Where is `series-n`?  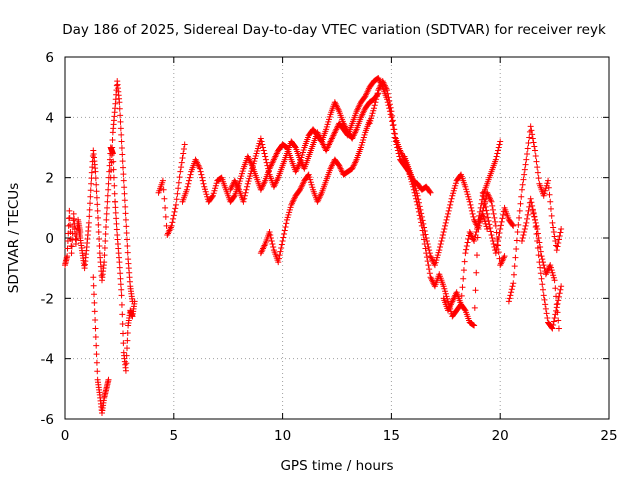 series-n is located at coordinates (535, 214).